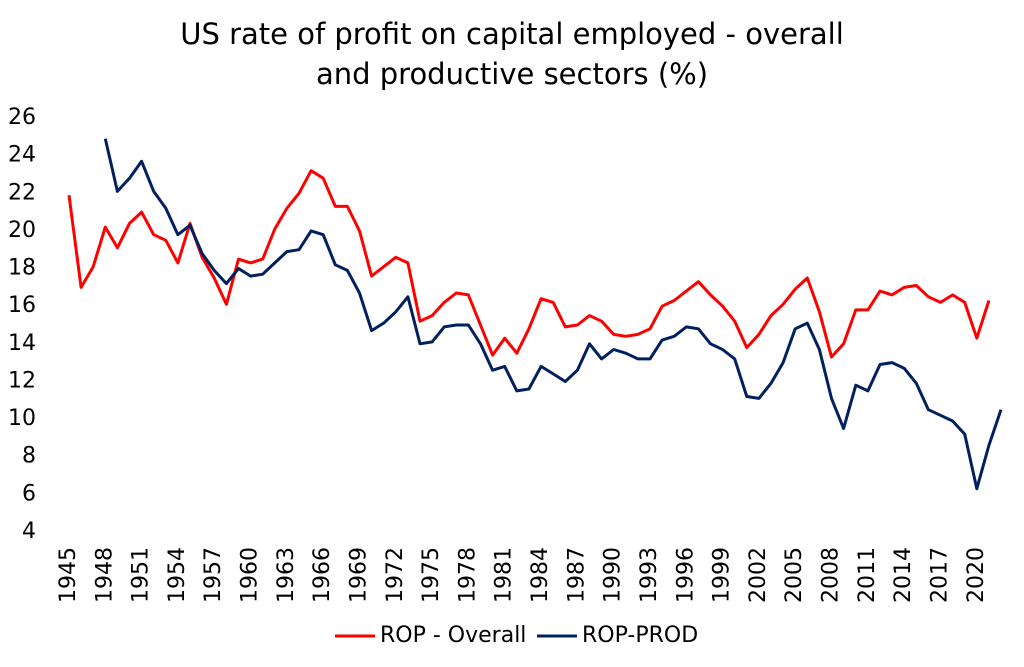 This screenshot has height=667, width=1024. Describe the element at coordinates (22, 418) in the screenshot. I see `y-tick-label: 10` at that location.